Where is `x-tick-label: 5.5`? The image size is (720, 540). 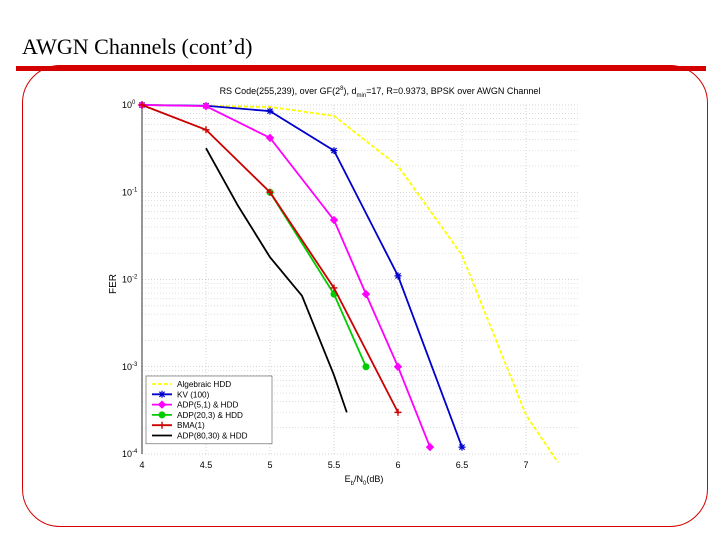
x-tick-label: 5.5 is located at coordinates (334, 465).